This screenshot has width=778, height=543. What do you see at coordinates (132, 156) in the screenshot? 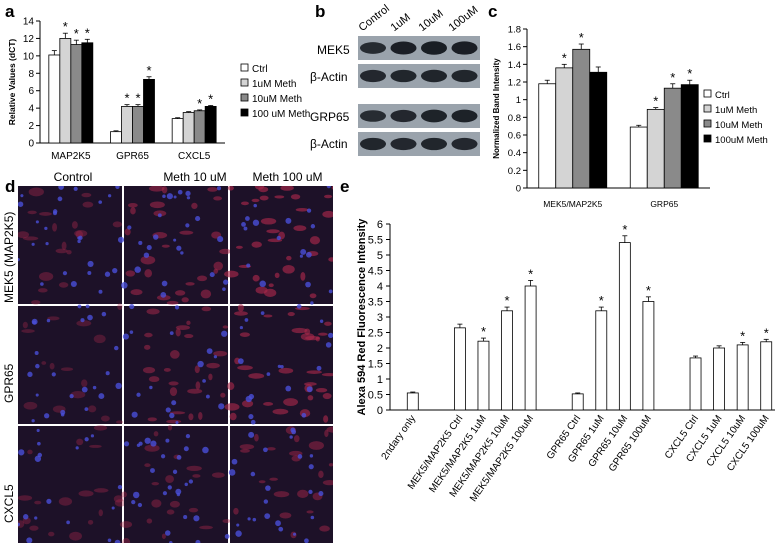
I see `chart-a-category-label: GPR65` at bounding box center [132, 156].